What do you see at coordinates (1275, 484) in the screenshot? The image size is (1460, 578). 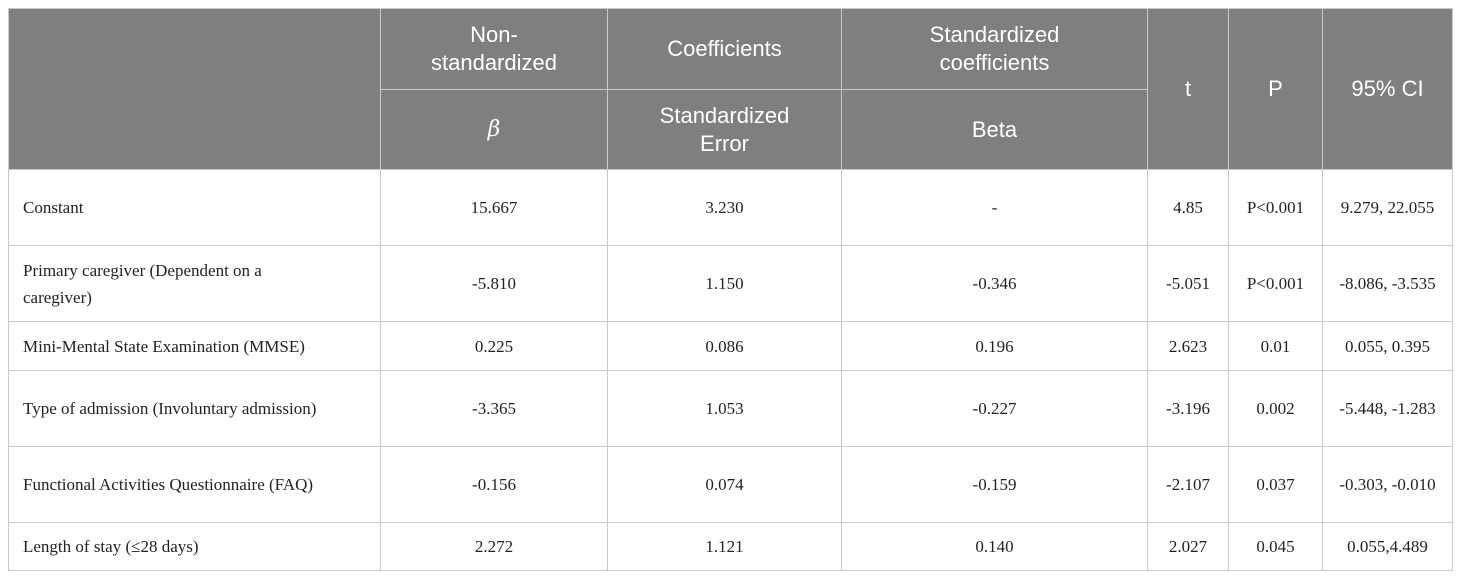 I see `table-cell: 0.037` at bounding box center [1275, 484].